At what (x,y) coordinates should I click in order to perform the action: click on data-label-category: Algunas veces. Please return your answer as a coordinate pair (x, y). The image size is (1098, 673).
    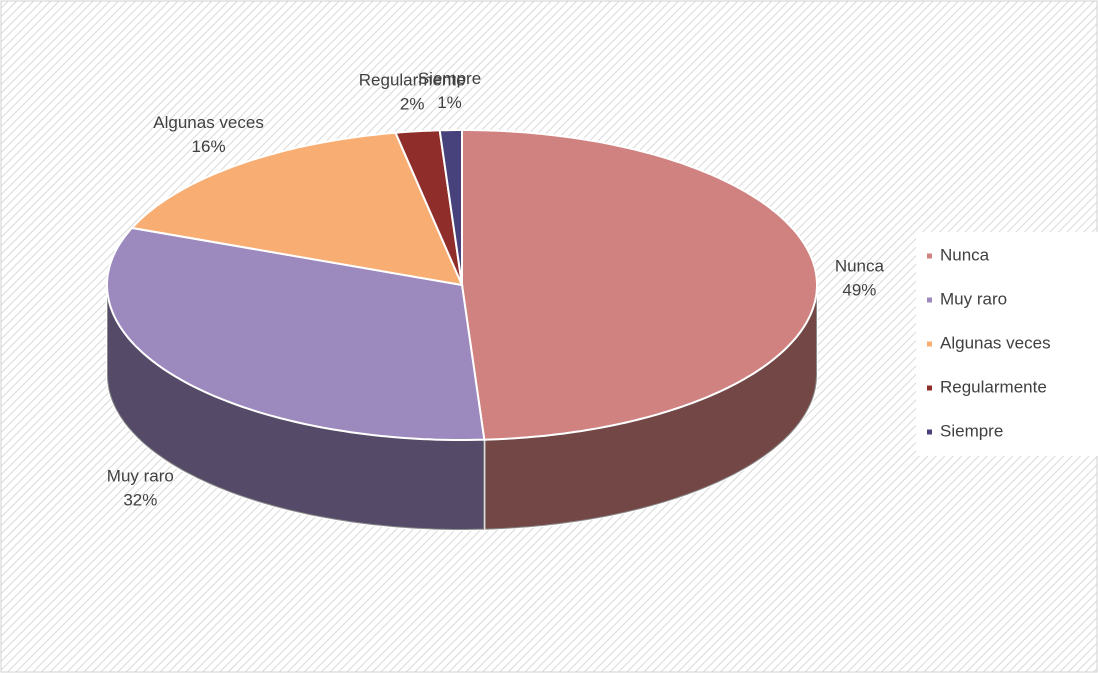
    Looking at the image, I should click on (208, 122).